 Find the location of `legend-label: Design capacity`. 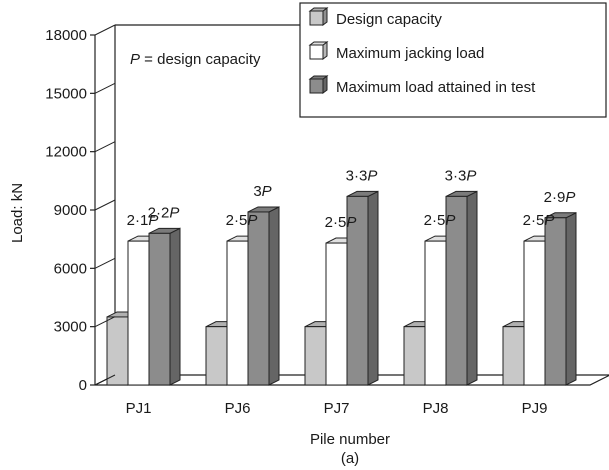

legend-label: Design capacity is located at coordinates (389, 19).